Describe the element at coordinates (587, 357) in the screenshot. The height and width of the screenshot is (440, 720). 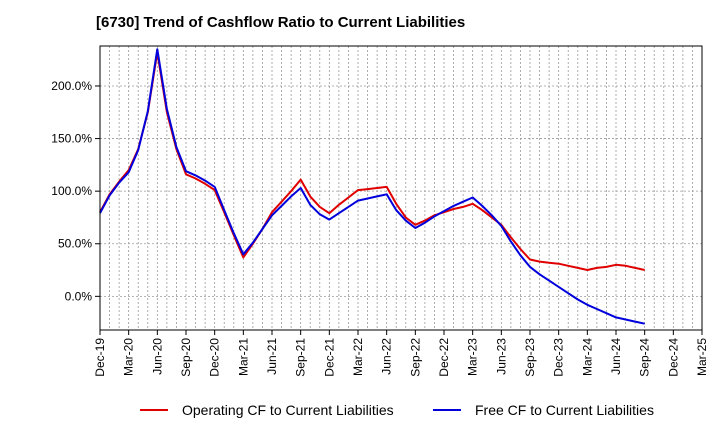
I see `x-tick-label: Mar-24` at that location.